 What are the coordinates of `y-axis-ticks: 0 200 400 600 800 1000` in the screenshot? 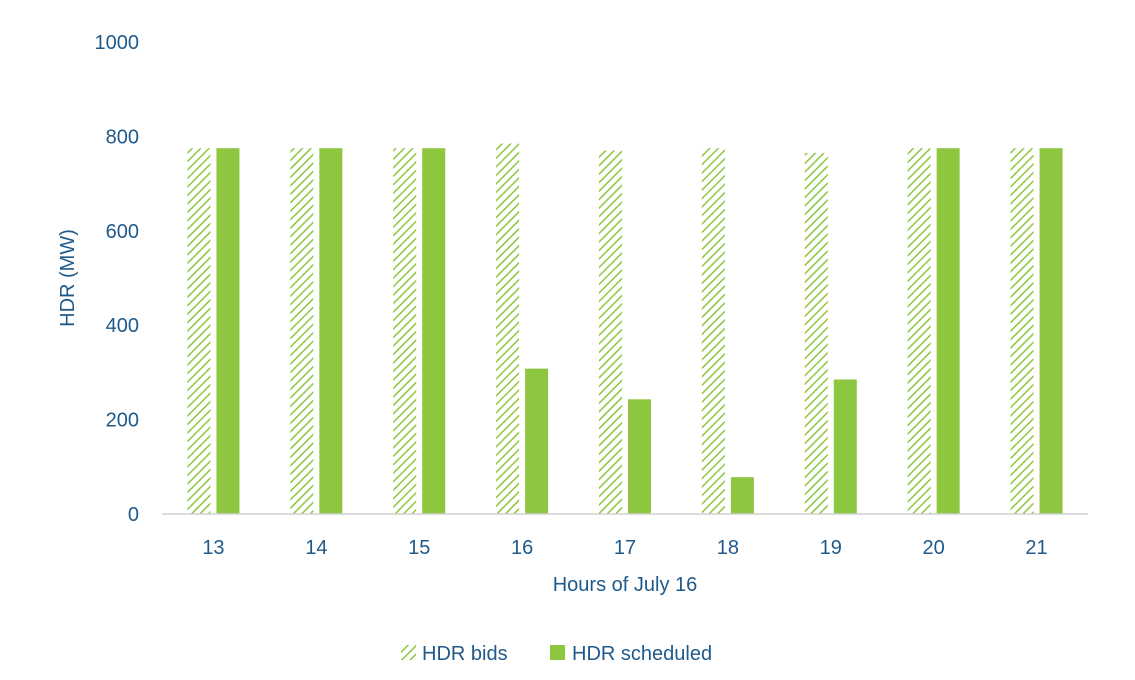 It's located at (117, 279).